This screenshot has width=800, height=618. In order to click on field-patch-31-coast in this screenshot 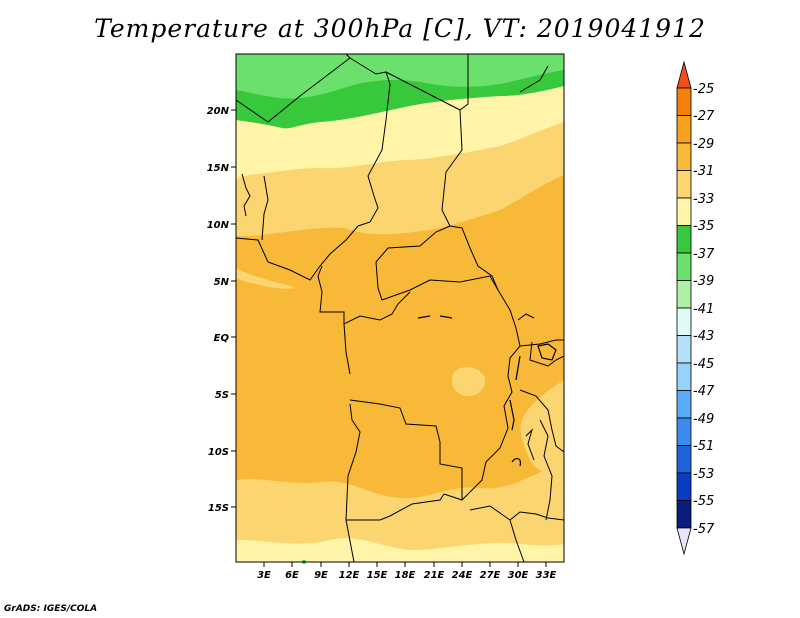, I will do `click(266, 278)`.